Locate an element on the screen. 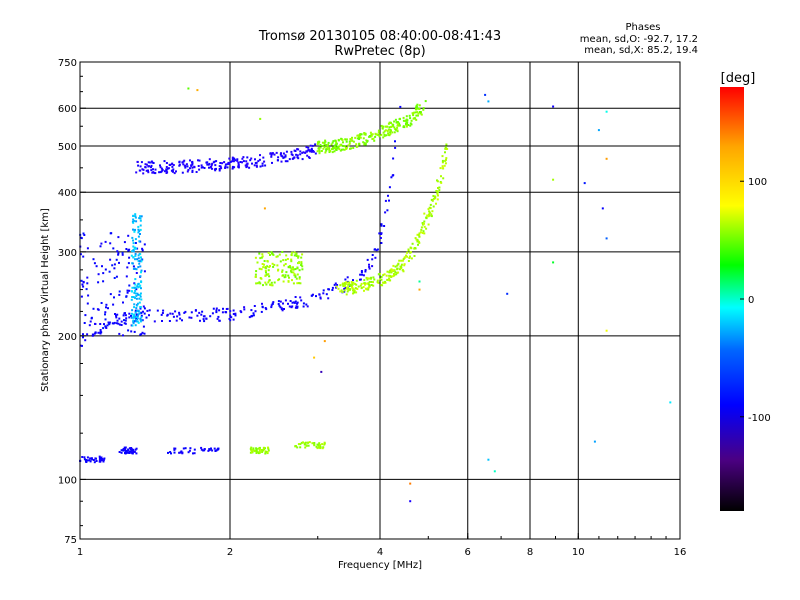  colorbar-tick-label: 0 is located at coordinates (751, 300).